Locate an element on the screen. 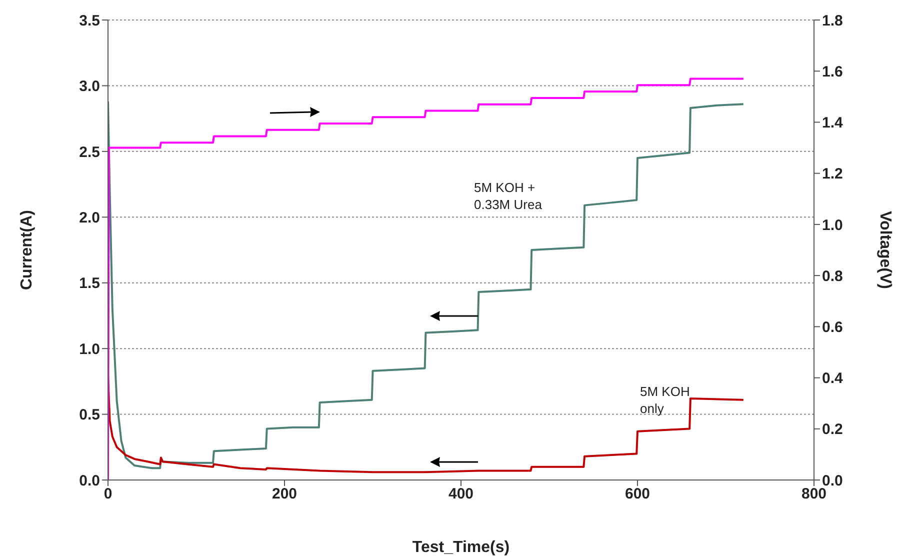  x-tick-label: 0 is located at coordinates (108, 494).